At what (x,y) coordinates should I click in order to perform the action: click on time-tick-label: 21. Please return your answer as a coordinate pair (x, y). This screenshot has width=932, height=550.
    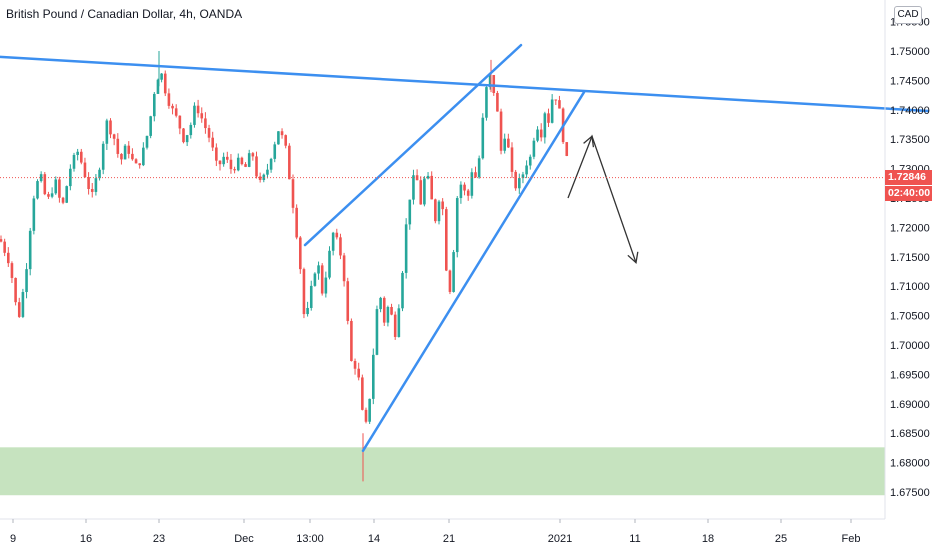
    Looking at the image, I should click on (449, 539).